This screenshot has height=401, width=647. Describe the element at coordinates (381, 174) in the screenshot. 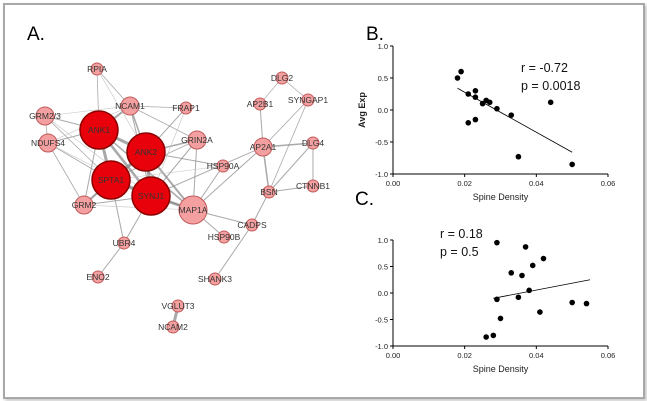

I see `y-tick-label: -1.0` at that location.